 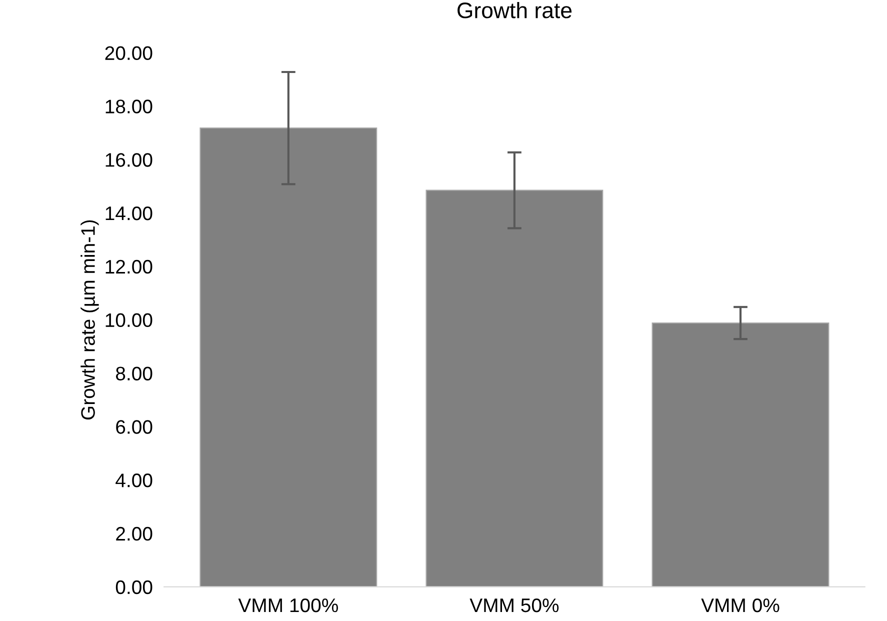 I want to click on y-tick-label: 4.00, so click(x=134, y=481).